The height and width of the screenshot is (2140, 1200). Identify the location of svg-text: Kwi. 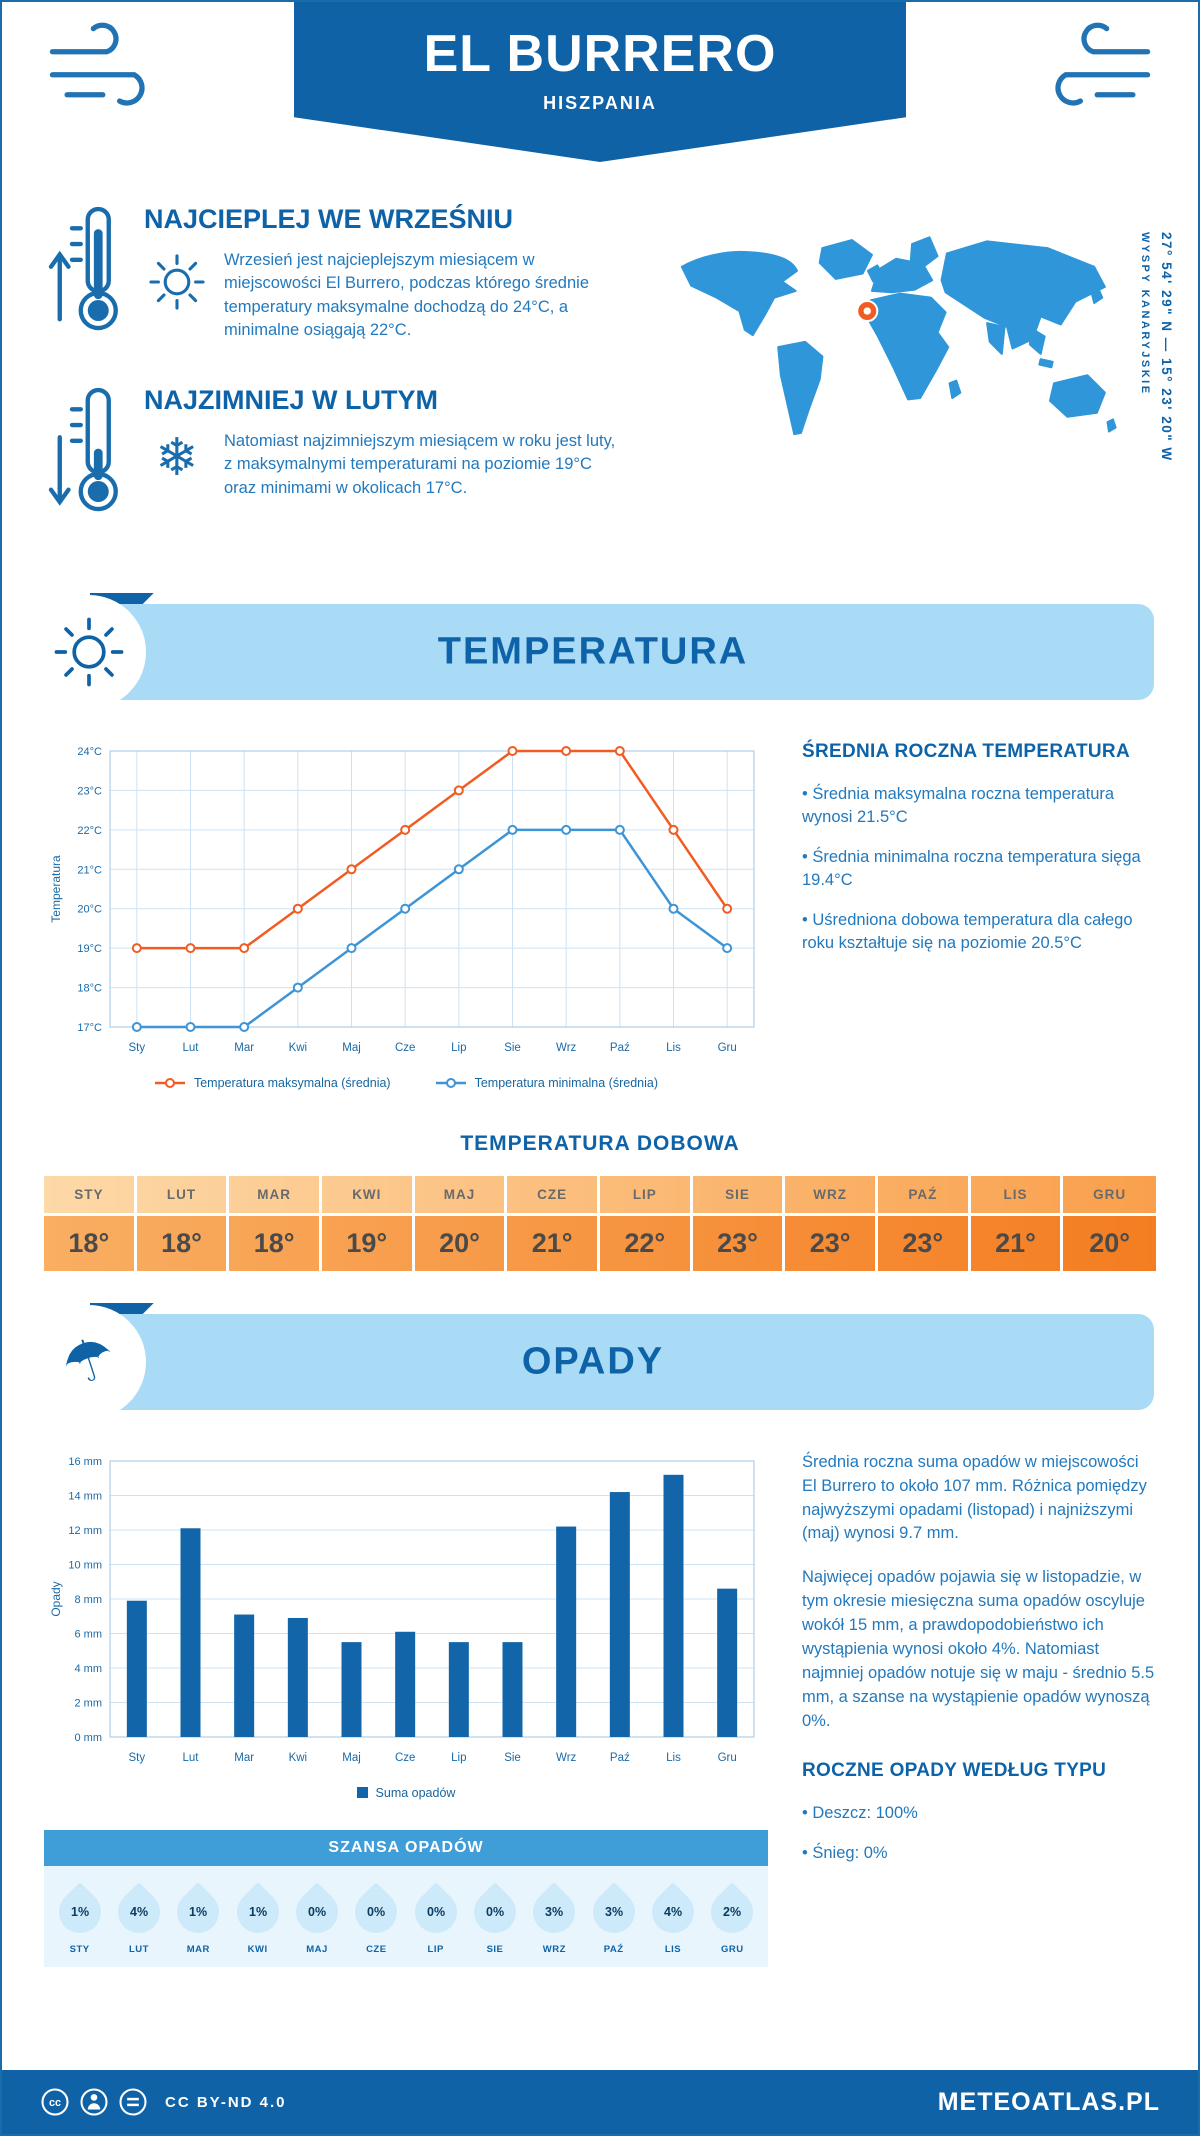
(298, 1048).